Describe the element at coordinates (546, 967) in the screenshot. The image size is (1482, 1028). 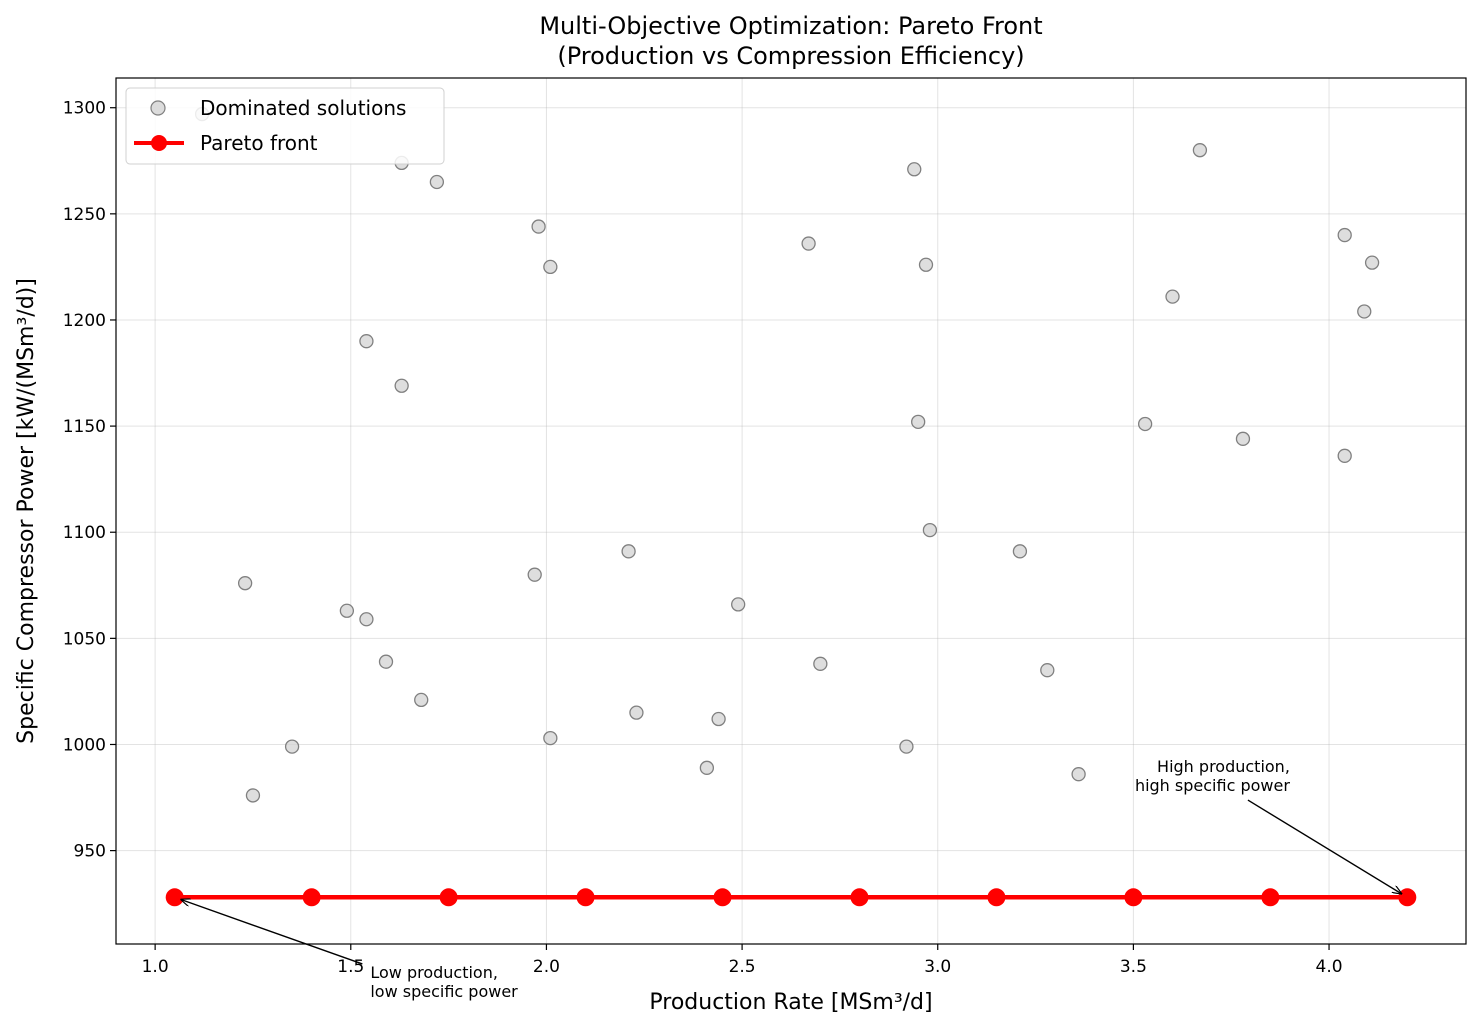
I see `x-tick-label: 2.0` at that location.